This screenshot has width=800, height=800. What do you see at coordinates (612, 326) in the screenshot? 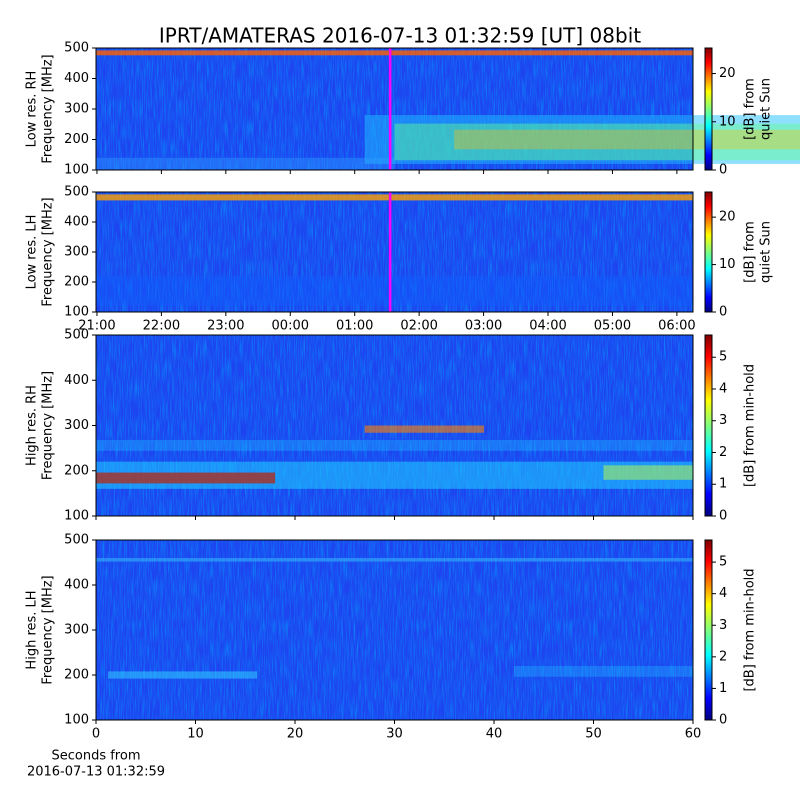
I see `x-tick-label: 05:00` at bounding box center [612, 326].